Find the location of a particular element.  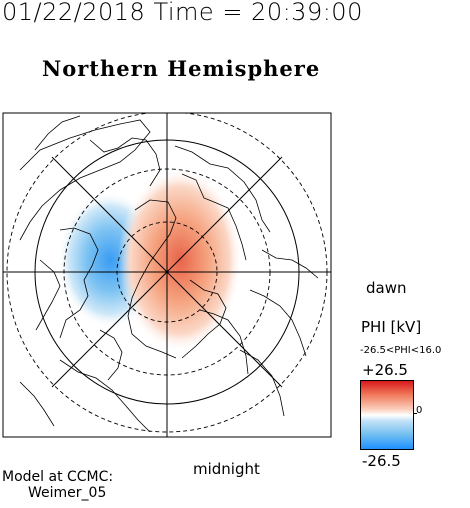

legend-title: PHI [kV] is located at coordinates (391, 327).